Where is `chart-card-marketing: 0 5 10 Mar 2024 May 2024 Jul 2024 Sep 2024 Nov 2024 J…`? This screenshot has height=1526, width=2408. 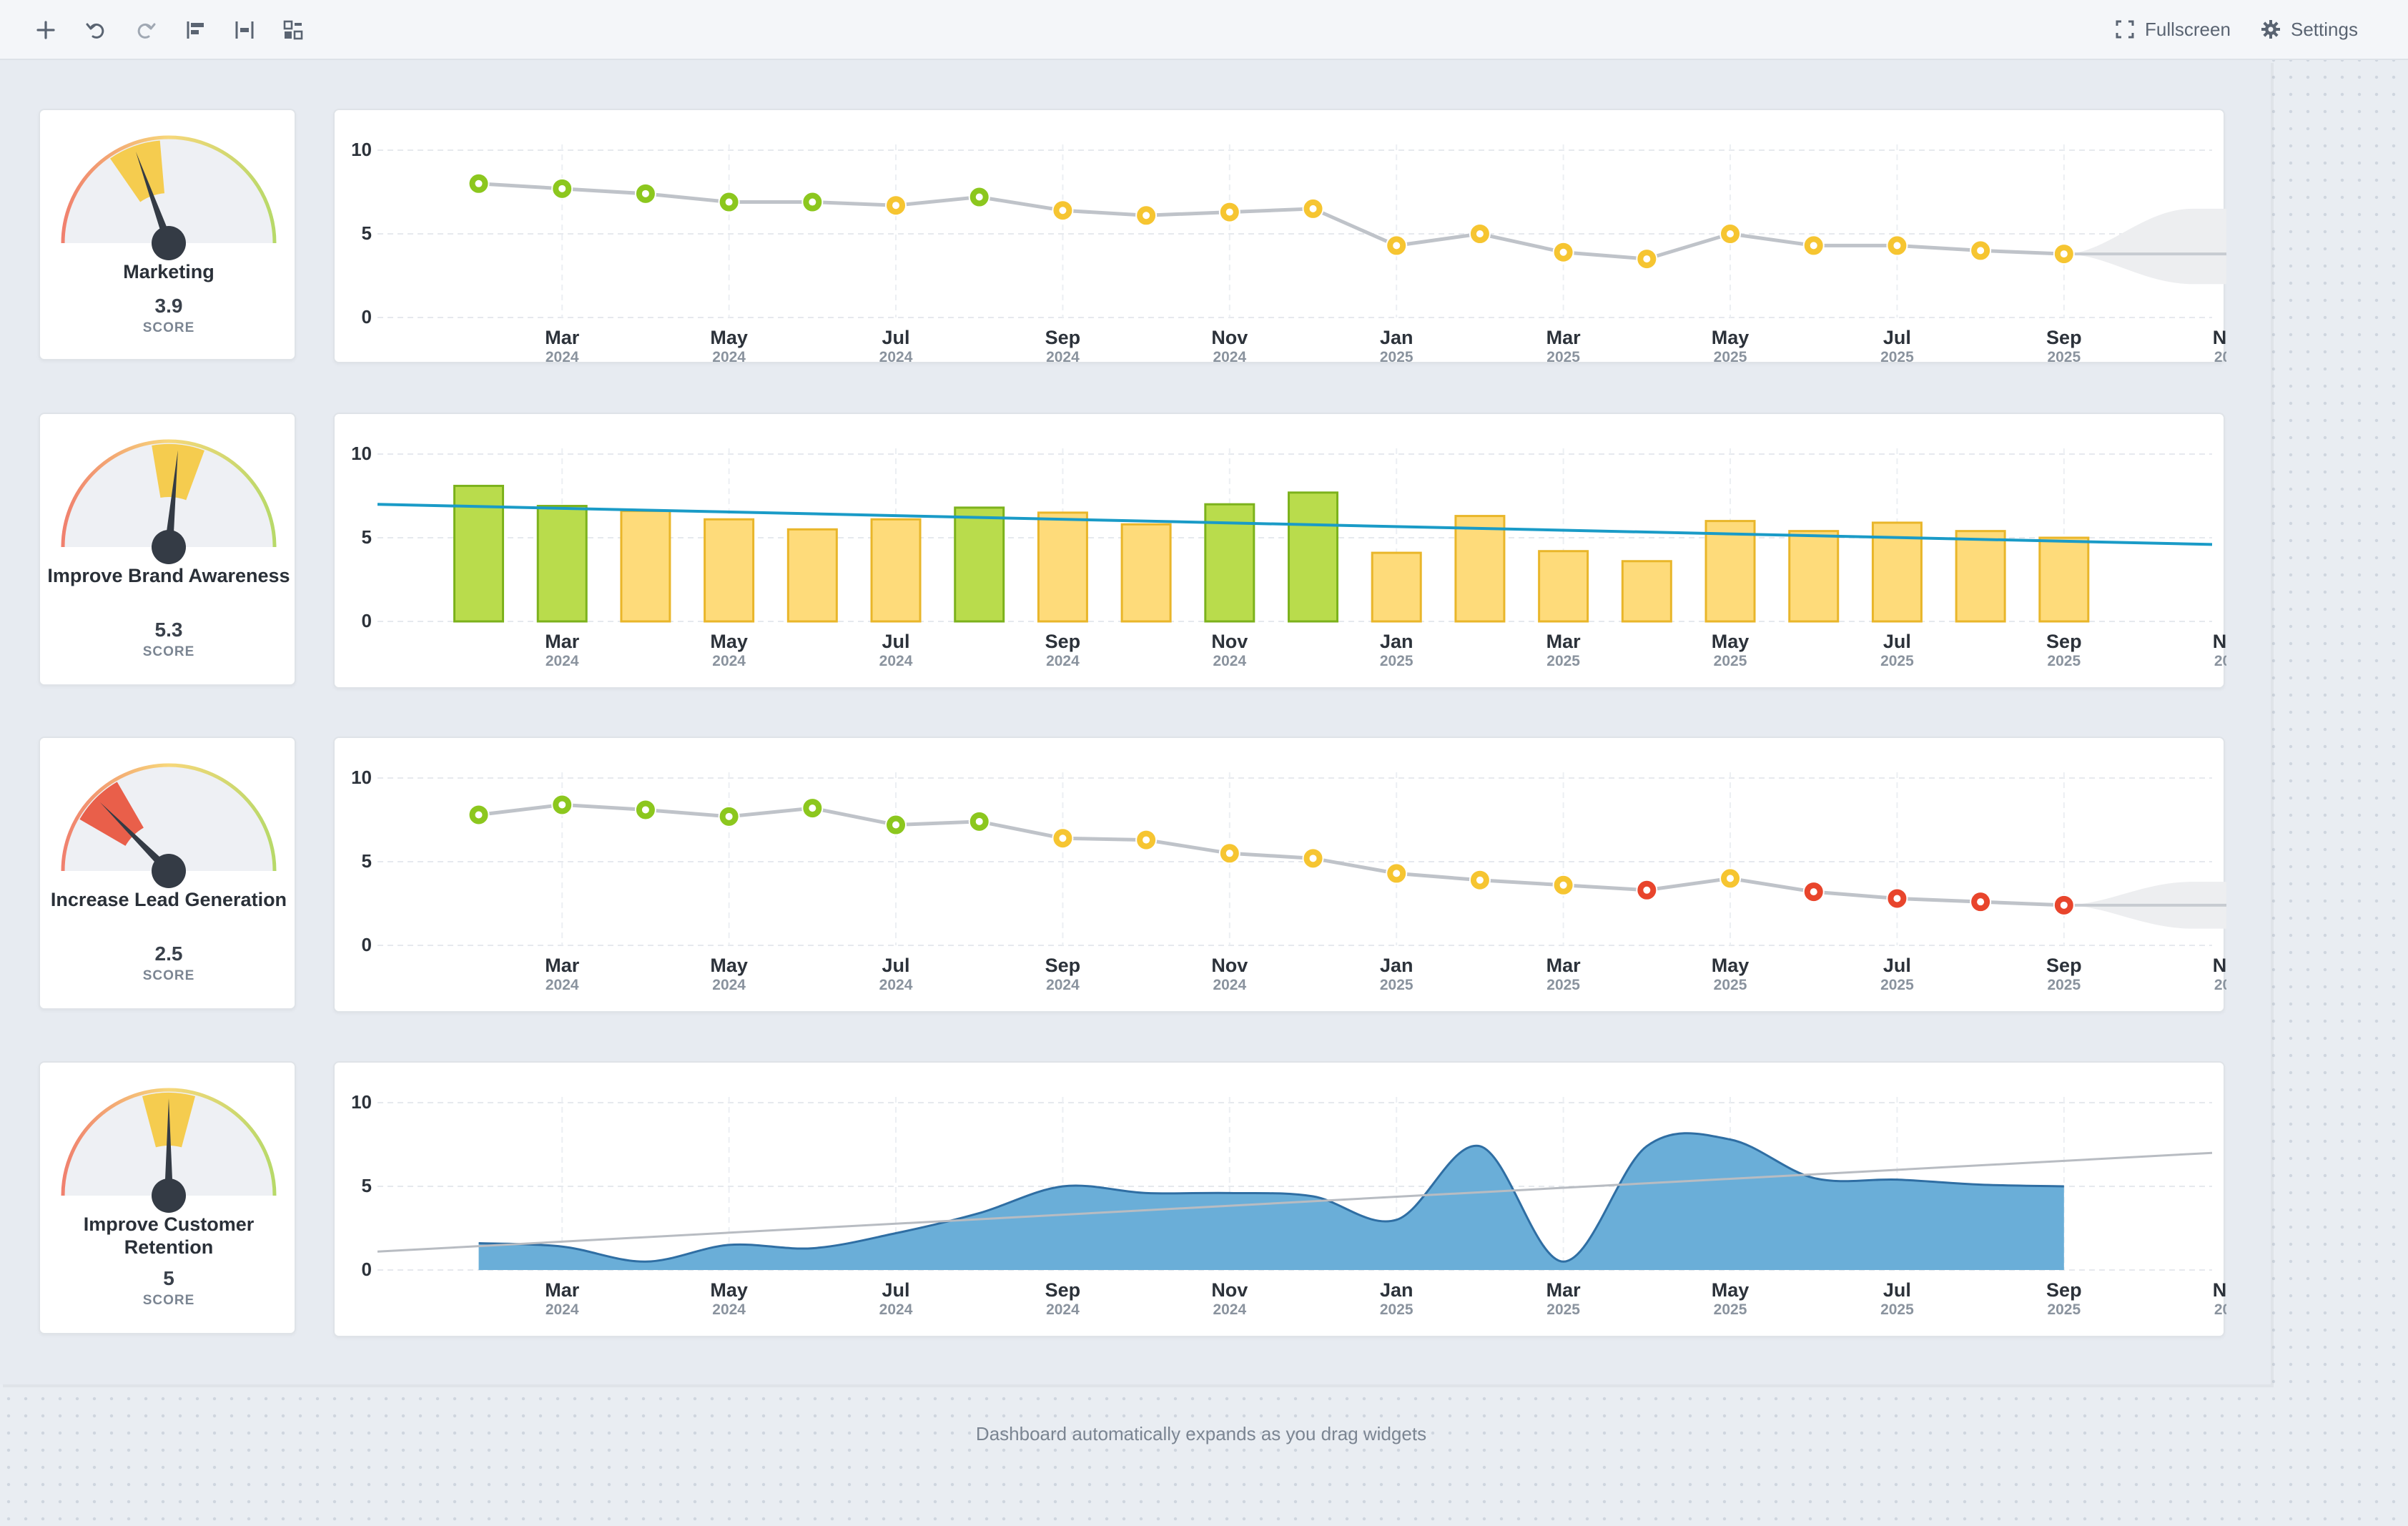 chart-card-marketing: 0 5 10 Mar 2024 May 2024 Jul 2024 Sep 2024 Nov 2024 J… is located at coordinates (1279, 237).